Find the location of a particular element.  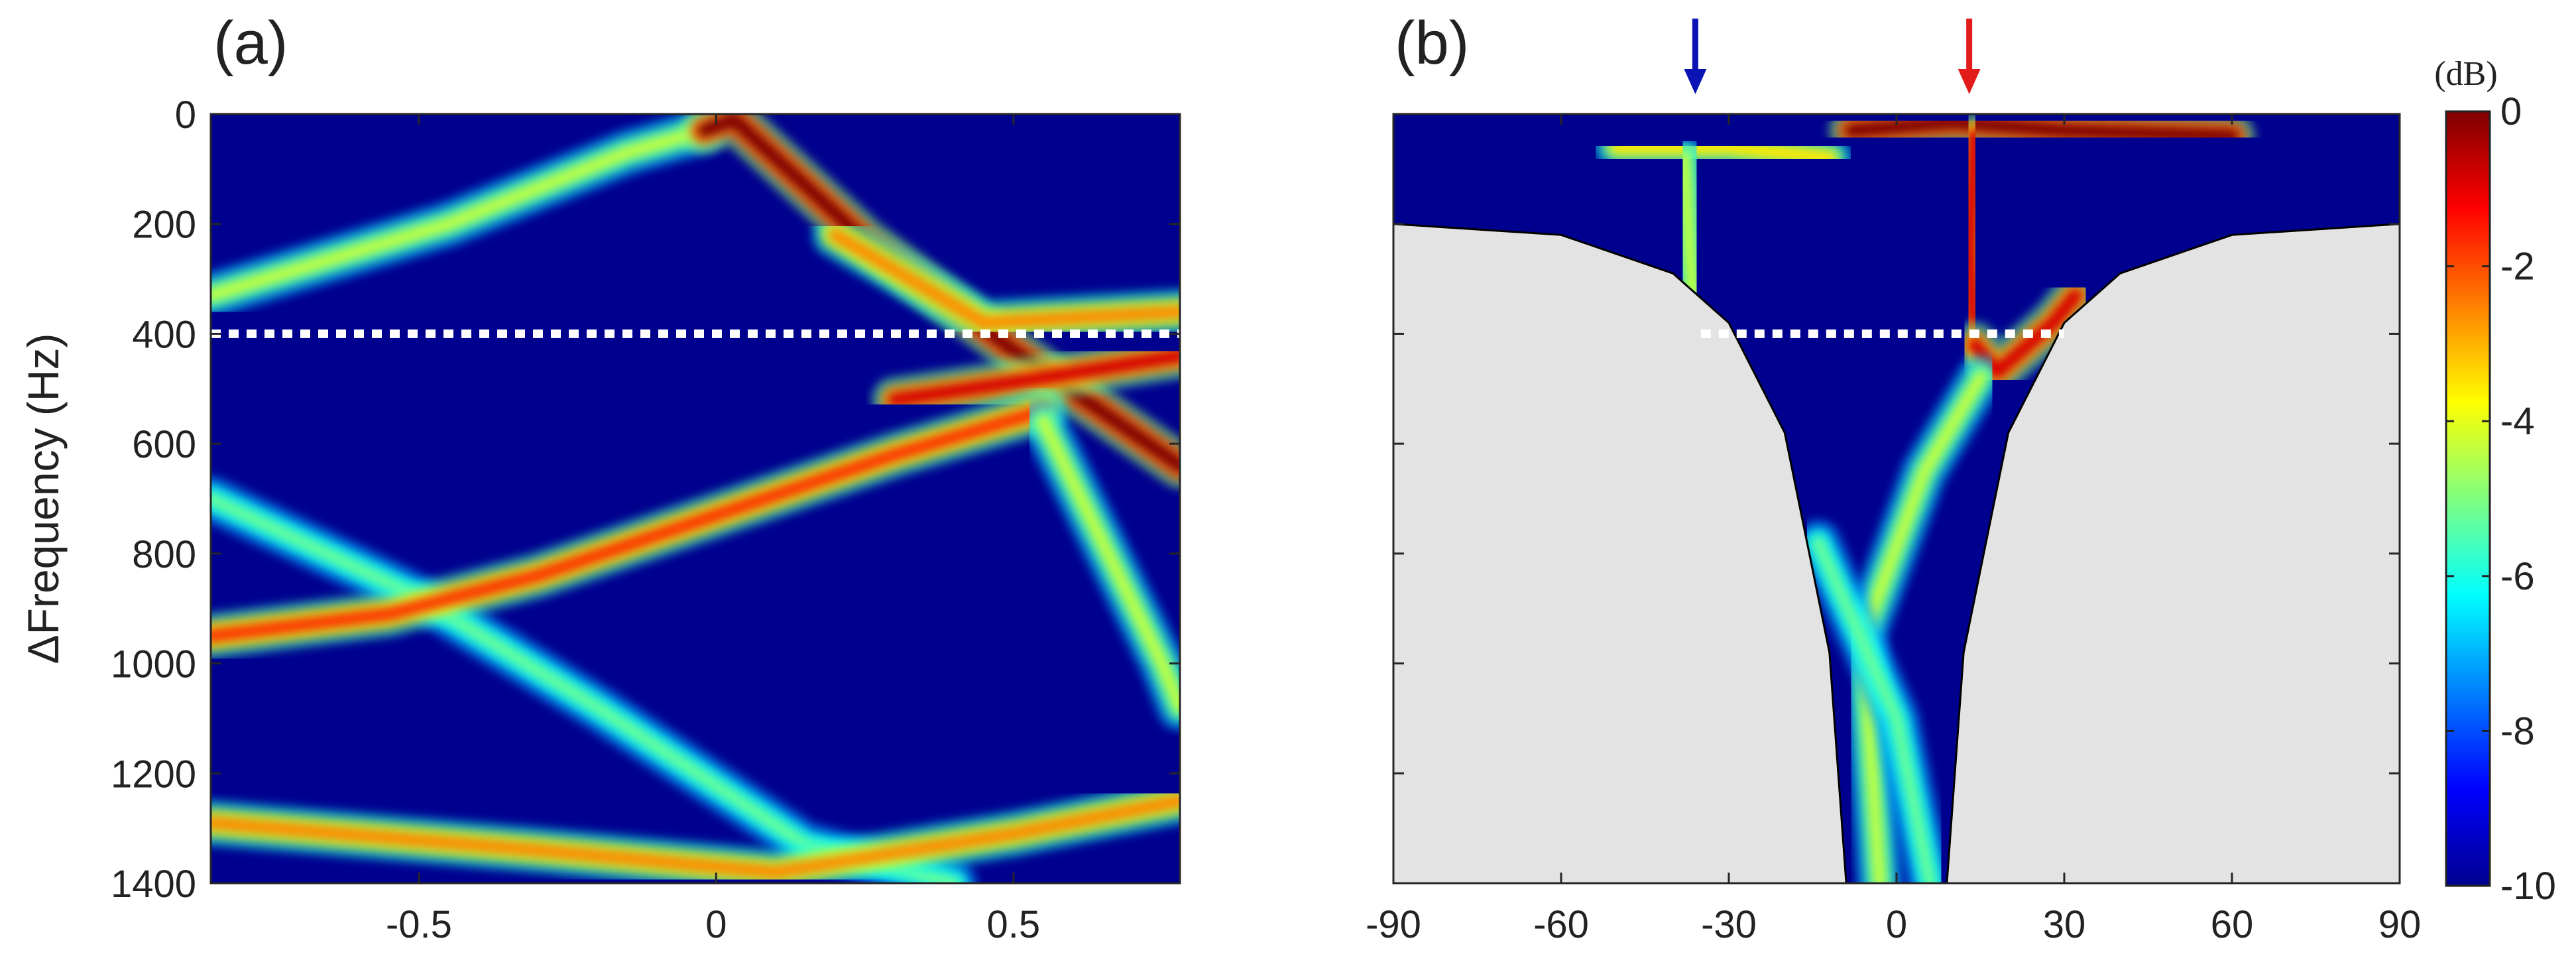

colorbar-tick-label: -4 is located at coordinates (2518, 422).